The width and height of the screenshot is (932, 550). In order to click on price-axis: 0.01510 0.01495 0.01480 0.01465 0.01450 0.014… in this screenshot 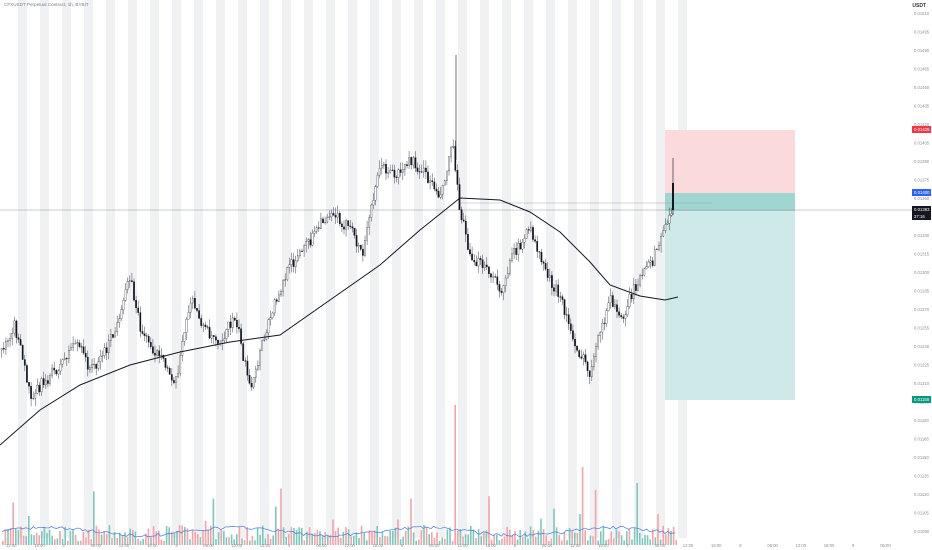, I will do `click(922, 272)`.